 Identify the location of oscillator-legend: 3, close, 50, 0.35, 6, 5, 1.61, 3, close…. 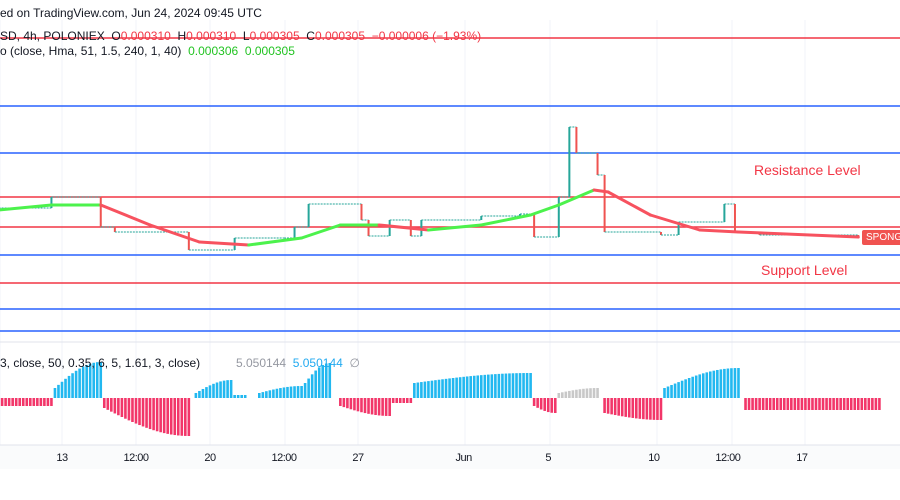
(100, 363).